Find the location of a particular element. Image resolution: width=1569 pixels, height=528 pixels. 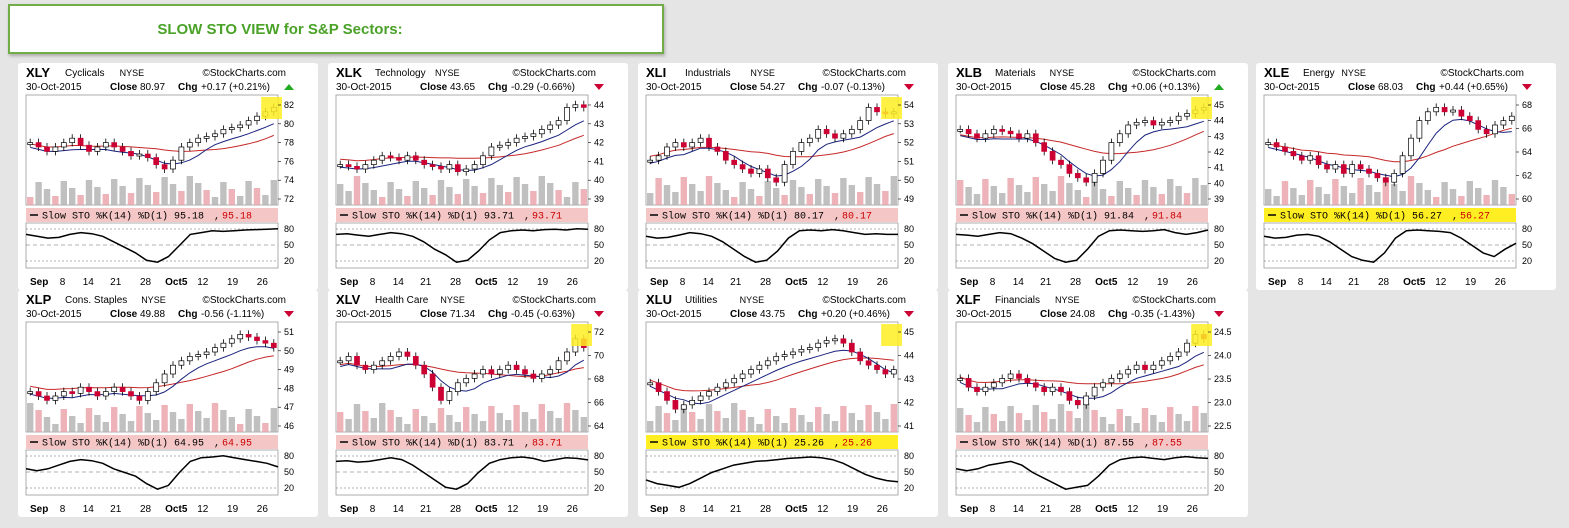

sto-label: Slow STO %K(14) %D(1) is located at coordinates (1035, 217).